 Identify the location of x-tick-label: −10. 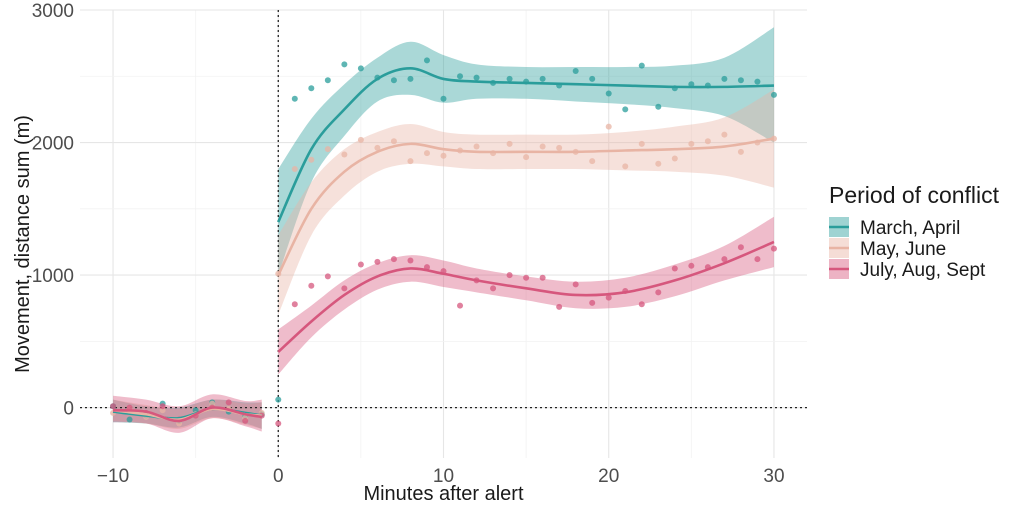
(113, 476).